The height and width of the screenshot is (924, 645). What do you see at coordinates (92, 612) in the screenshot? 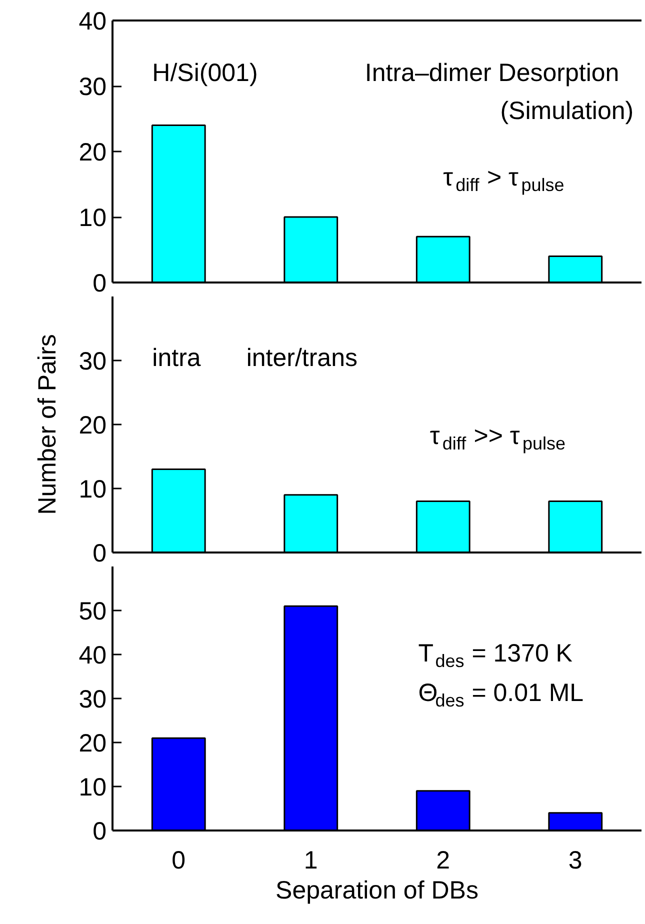
I see `y-tick-label: 50` at bounding box center [92, 612].